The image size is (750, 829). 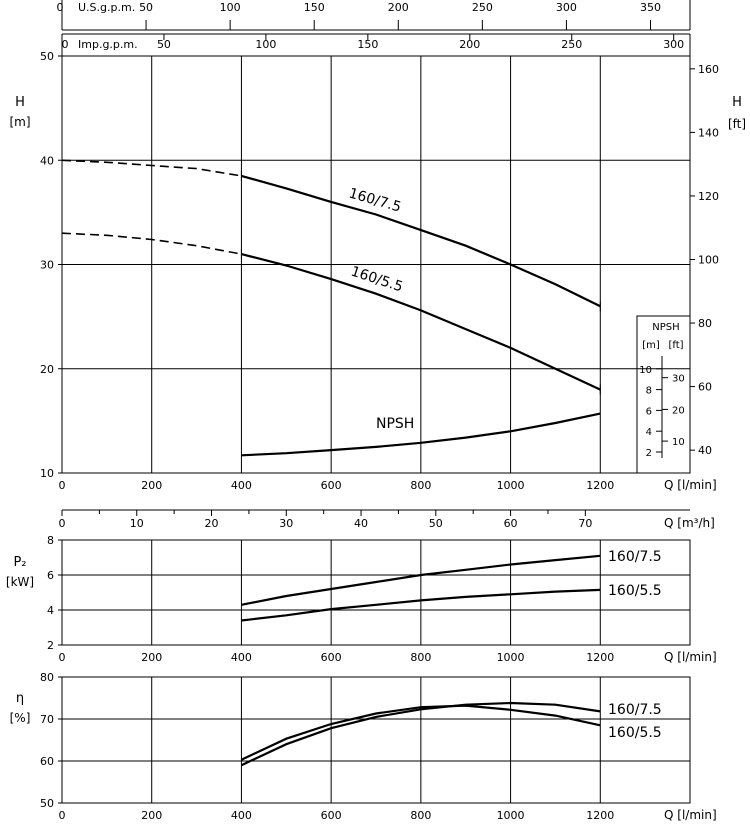 I want to click on head-ft-tick-label: 100, so click(x=708, y=259).